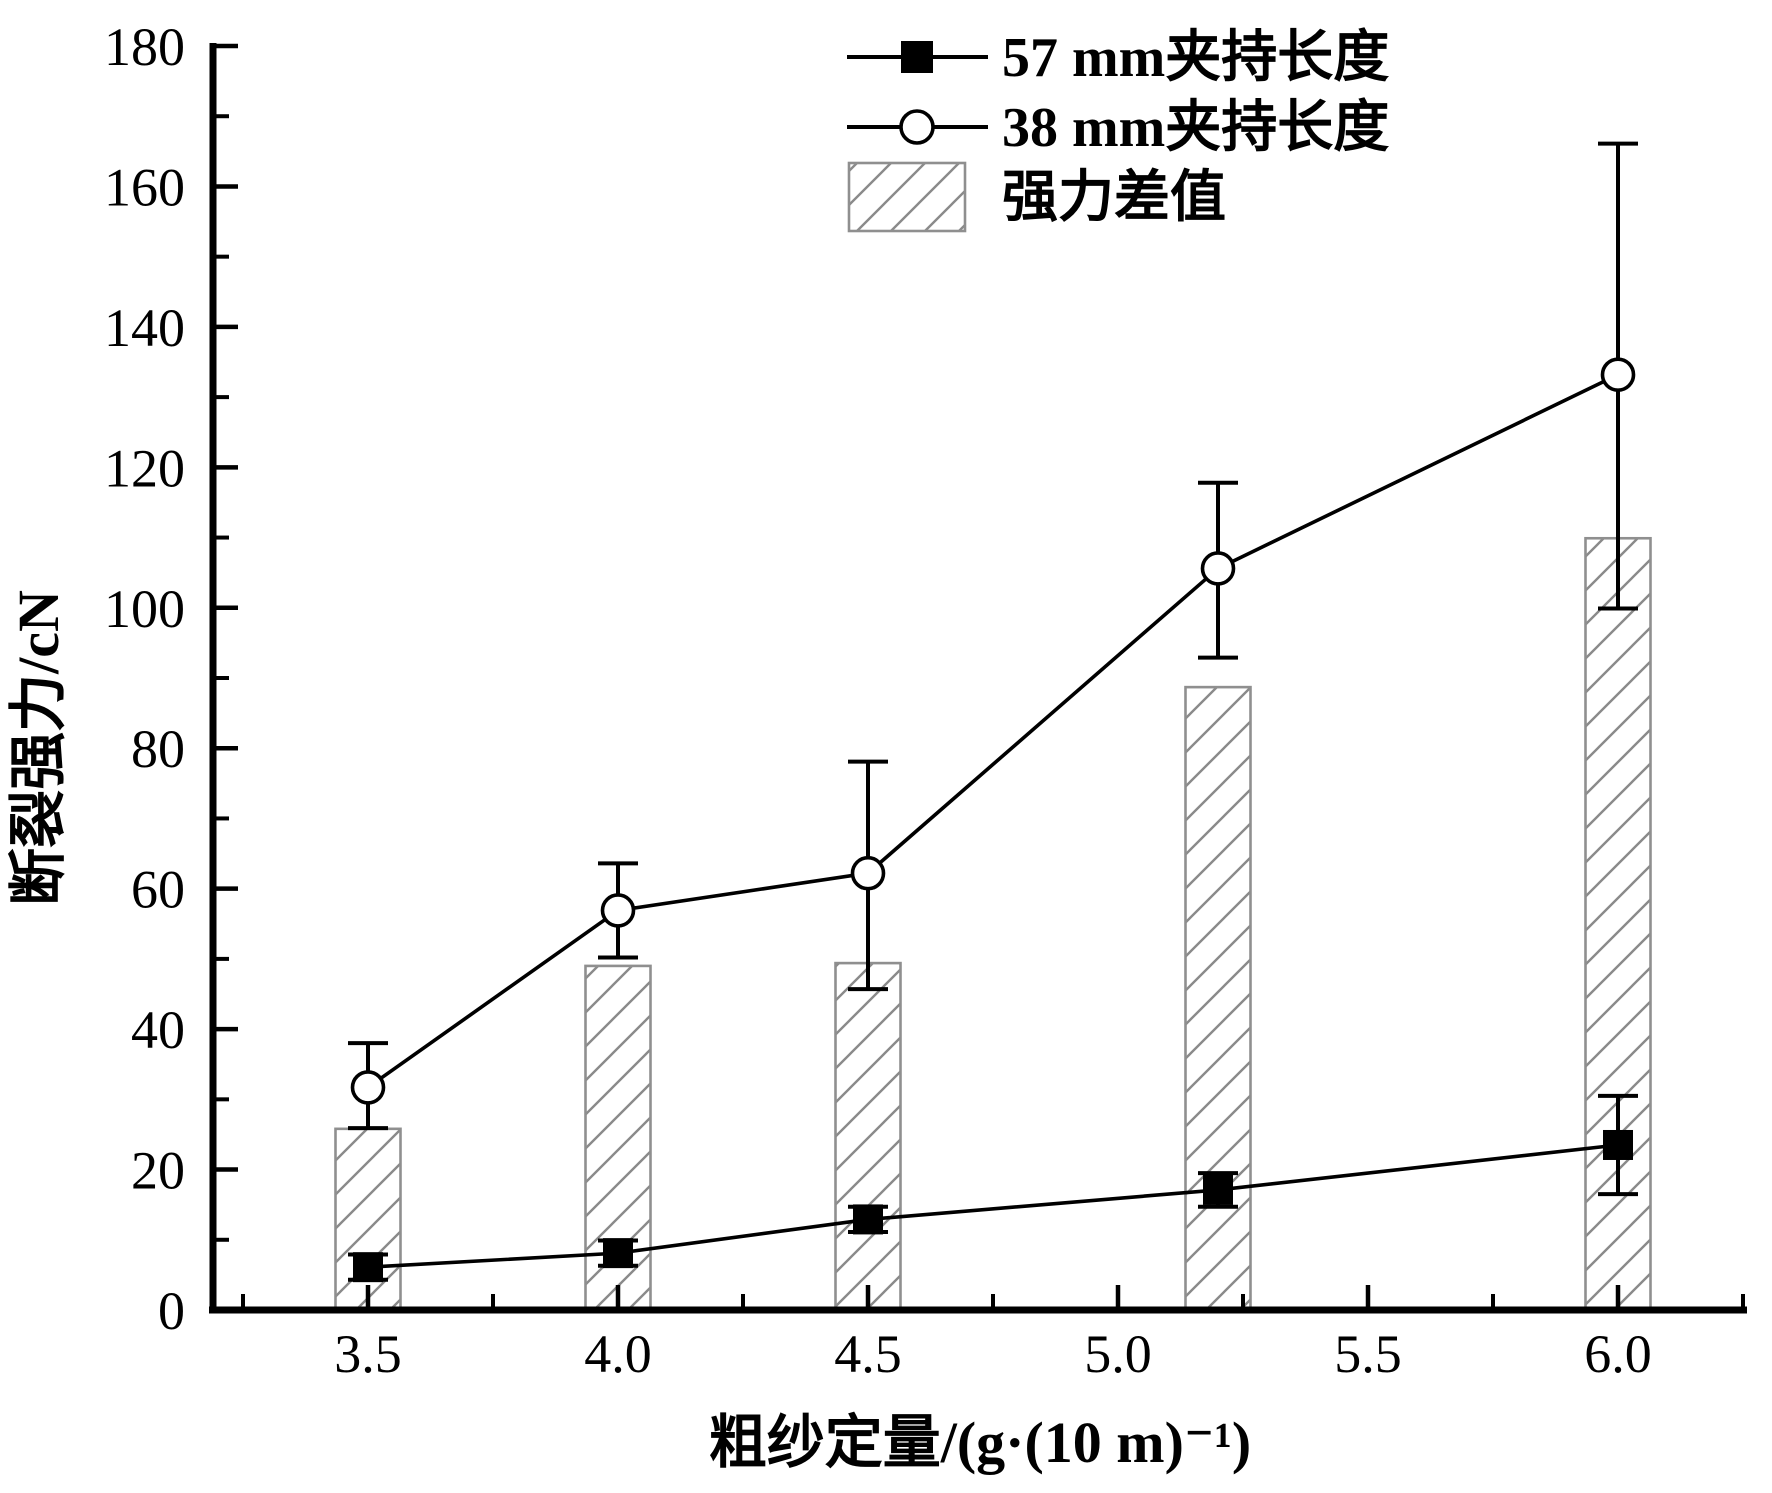 This screenshot has height=1493, width=1772. What do you see at coordinates (144, 609) in the screenshot?
I see `y-tick-label: 100` at bounding box center [144, 609].